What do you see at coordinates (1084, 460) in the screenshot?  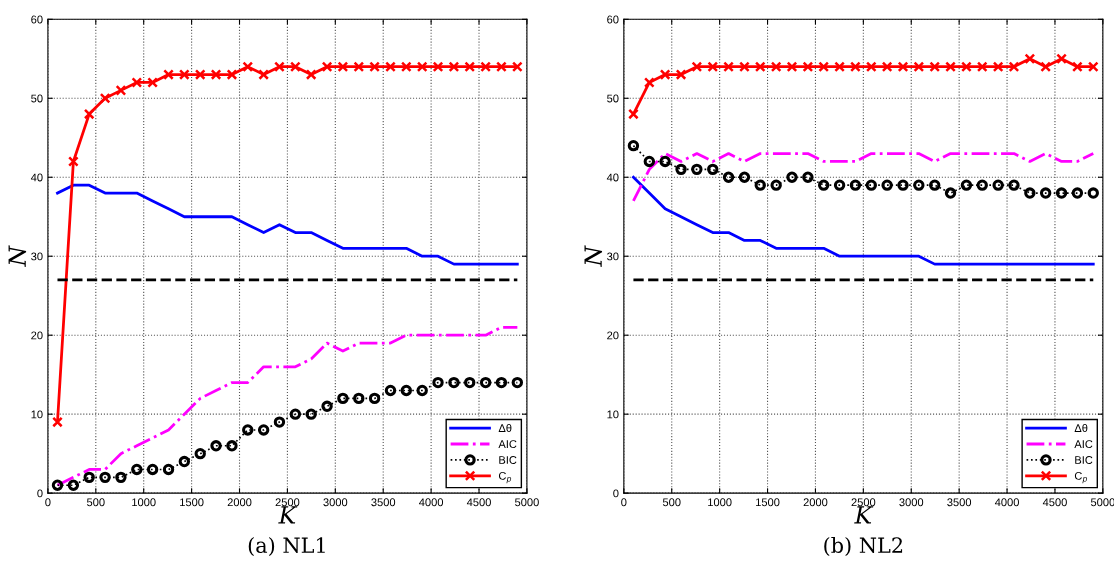 I see `legend-label: BIC` at bounding box center [1084, 460].